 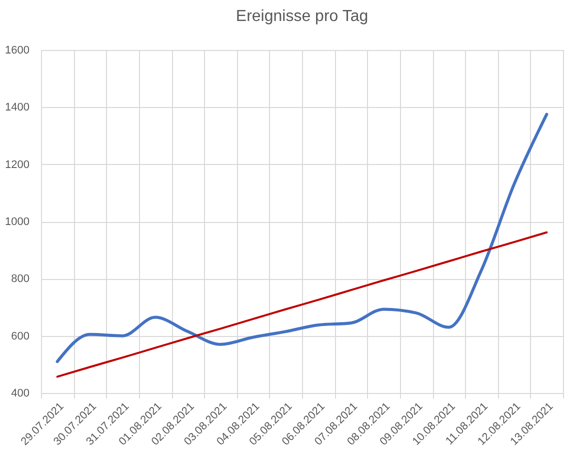 What do you see at coordinates (17, 164) in the screenshot?
I see `y-tick-label: 1200` at bounding box center [17, 164].